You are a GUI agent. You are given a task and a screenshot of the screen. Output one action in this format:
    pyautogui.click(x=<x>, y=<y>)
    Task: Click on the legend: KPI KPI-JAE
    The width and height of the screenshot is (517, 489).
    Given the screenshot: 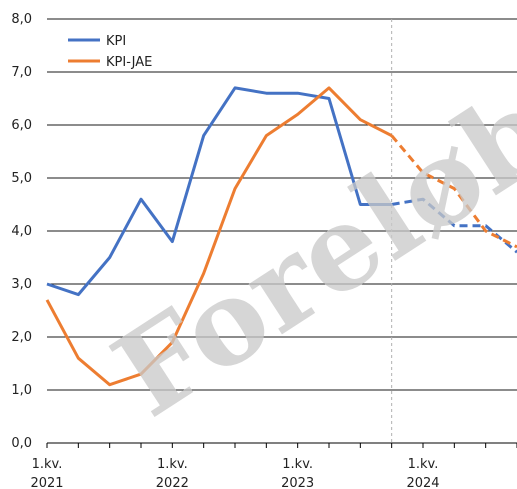 What is the action you would take?
    pyautogui.click(x=110, y=52)
    